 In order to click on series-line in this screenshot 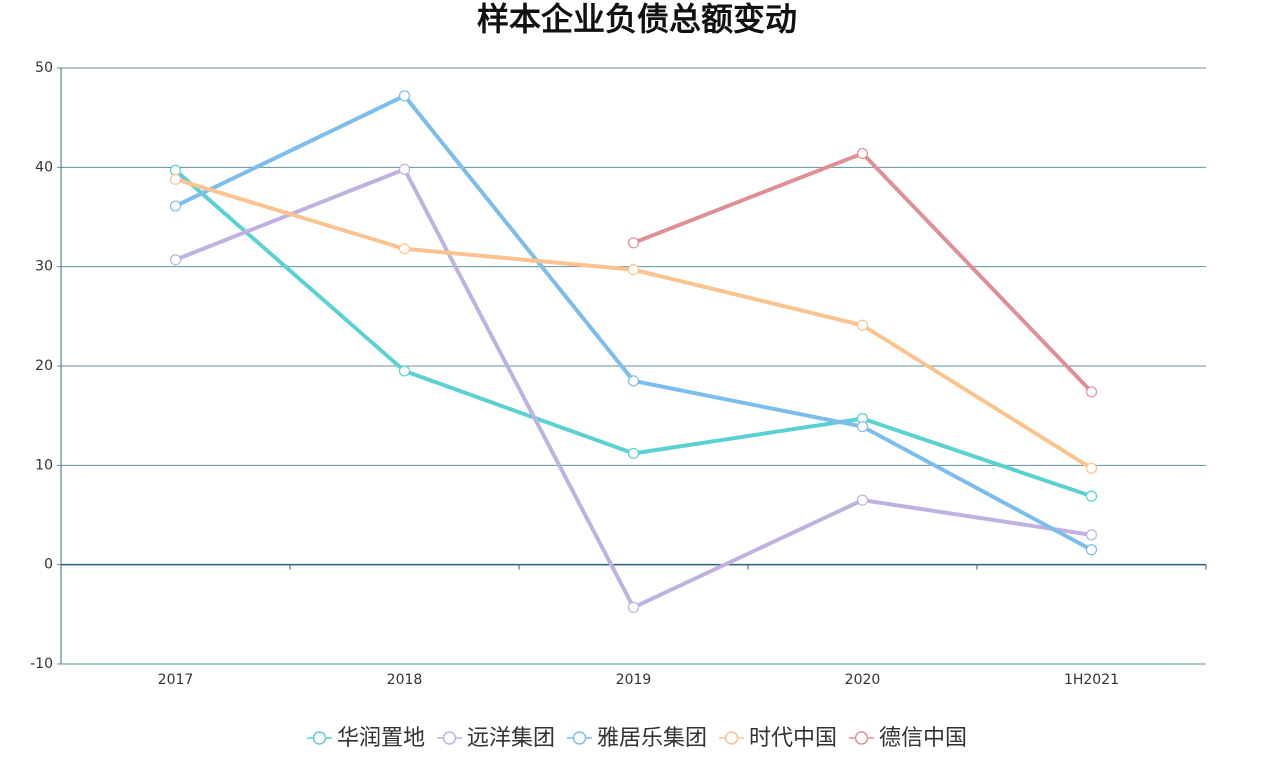, I will do `click(862, 272)`.